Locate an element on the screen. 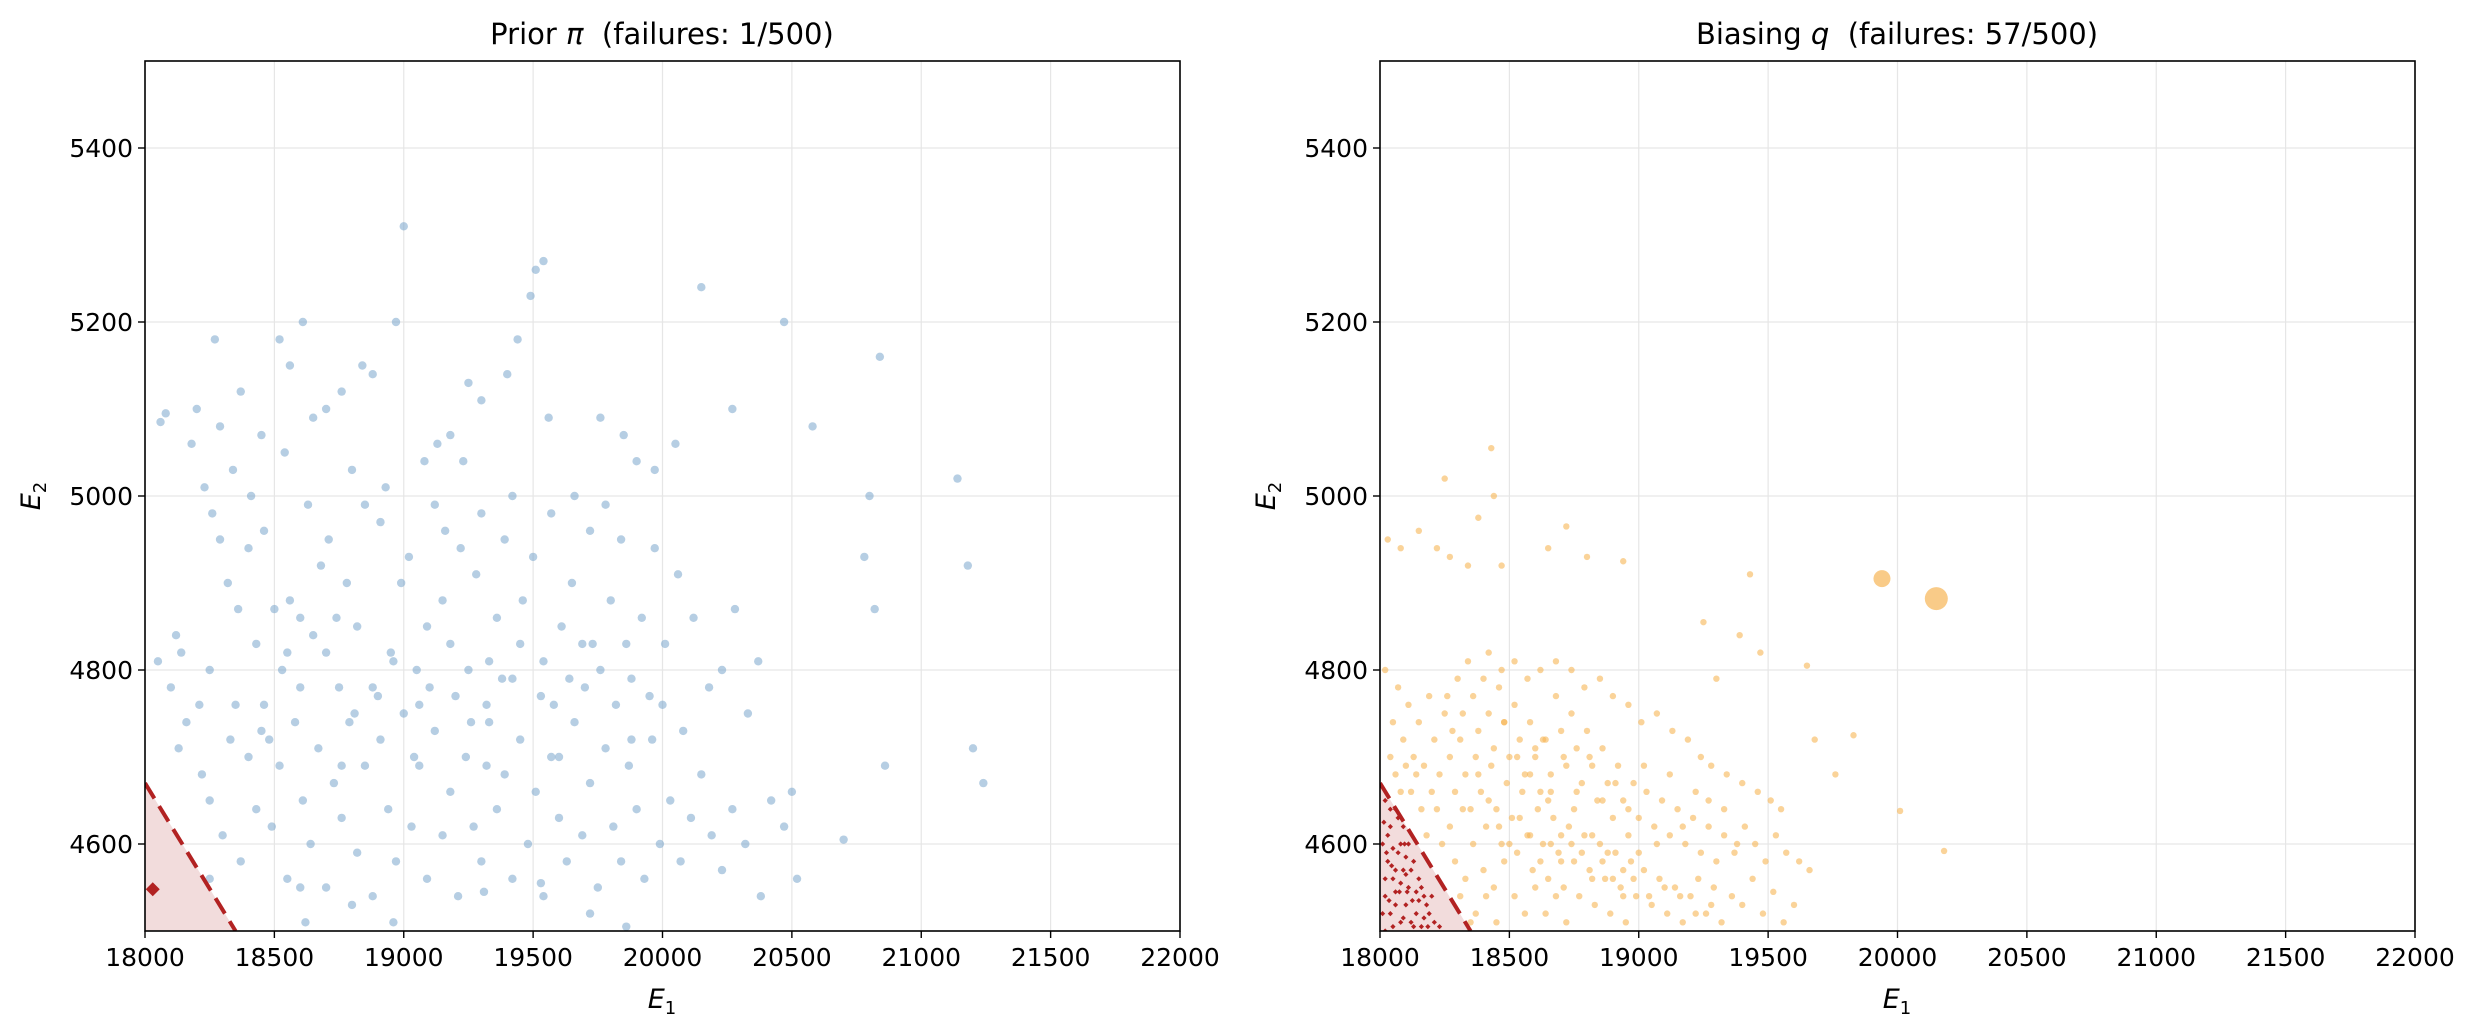  chart-title-prior: Prior π (failures: 1/500) is located at coordinates (662, 34).